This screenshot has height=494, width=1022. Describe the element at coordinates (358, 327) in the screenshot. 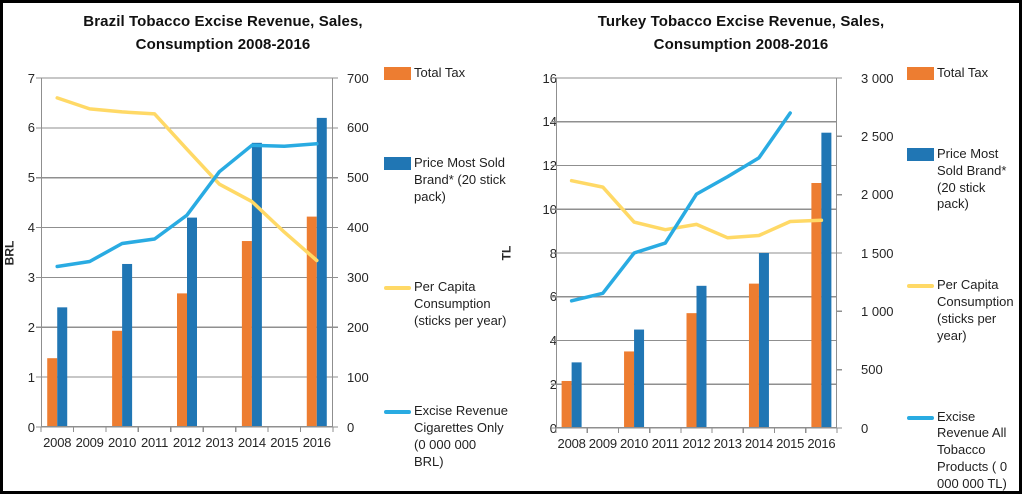

I see `y-right-tick-label: 200` at that location.